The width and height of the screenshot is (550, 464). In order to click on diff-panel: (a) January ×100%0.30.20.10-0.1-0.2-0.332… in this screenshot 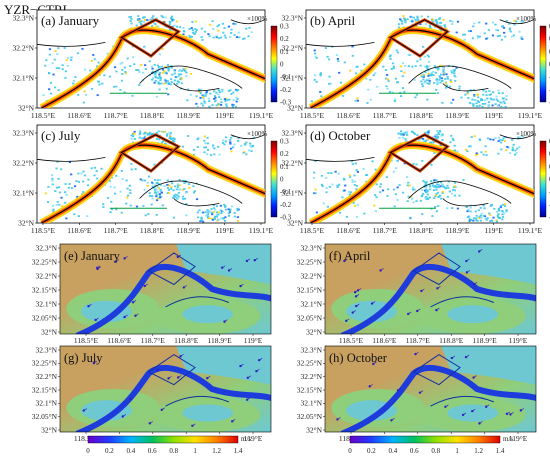, I will do `click(152, 64)`.